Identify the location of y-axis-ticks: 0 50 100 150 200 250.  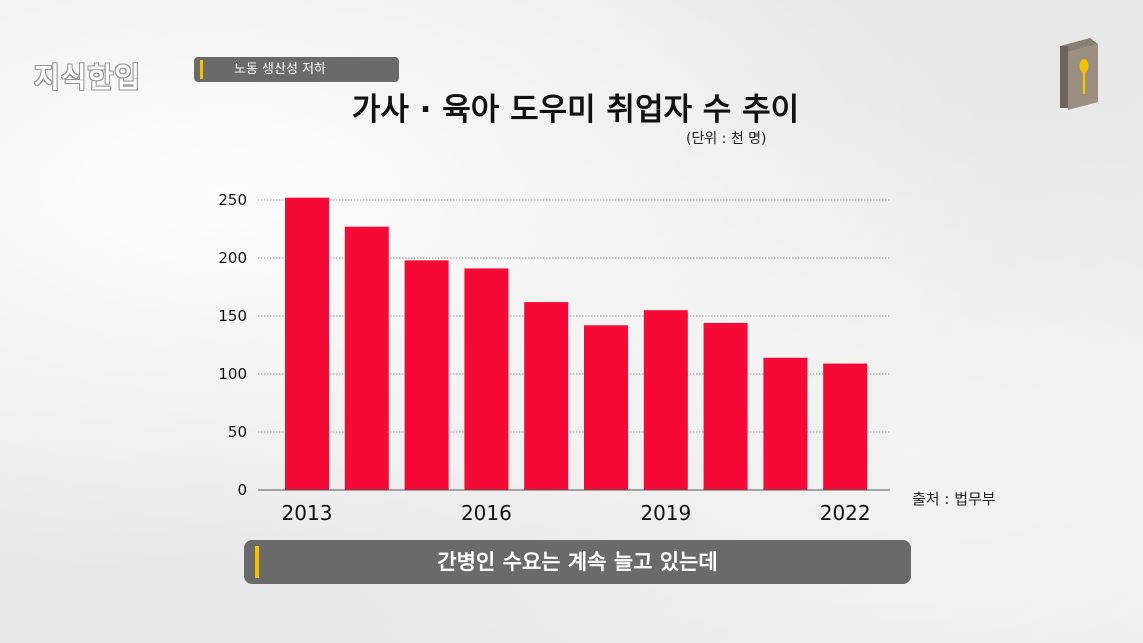
(232, 345).